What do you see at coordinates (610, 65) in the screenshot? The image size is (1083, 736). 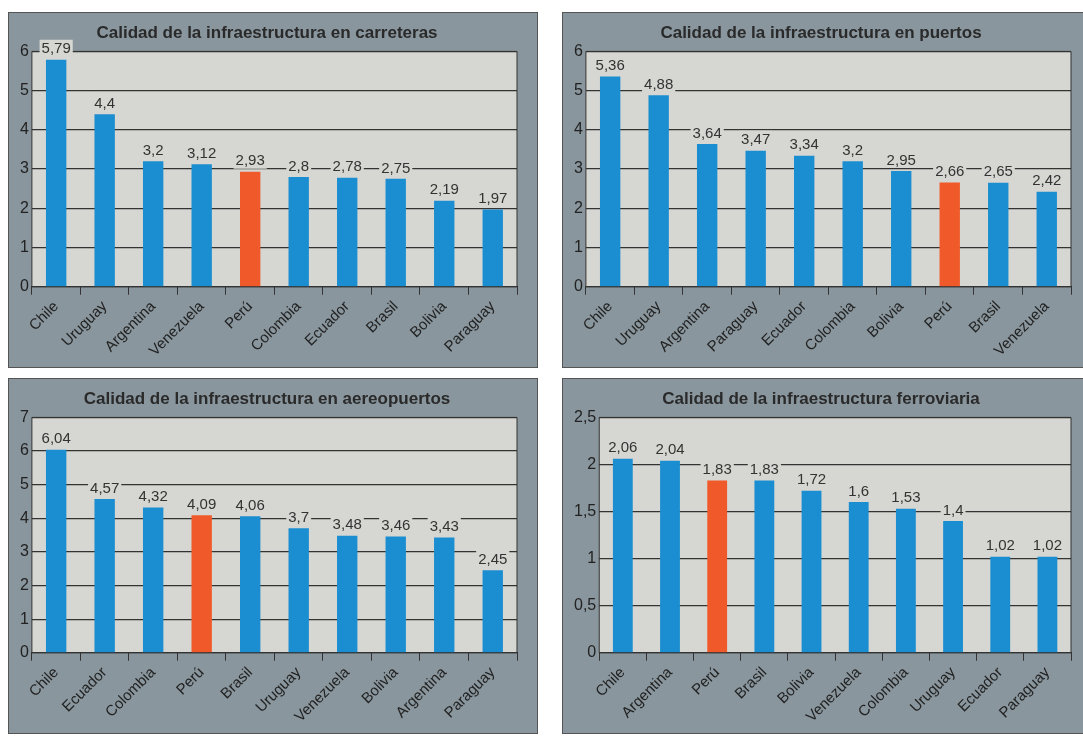 I see `data-label: 5,36` at bounding box center [610, 65].